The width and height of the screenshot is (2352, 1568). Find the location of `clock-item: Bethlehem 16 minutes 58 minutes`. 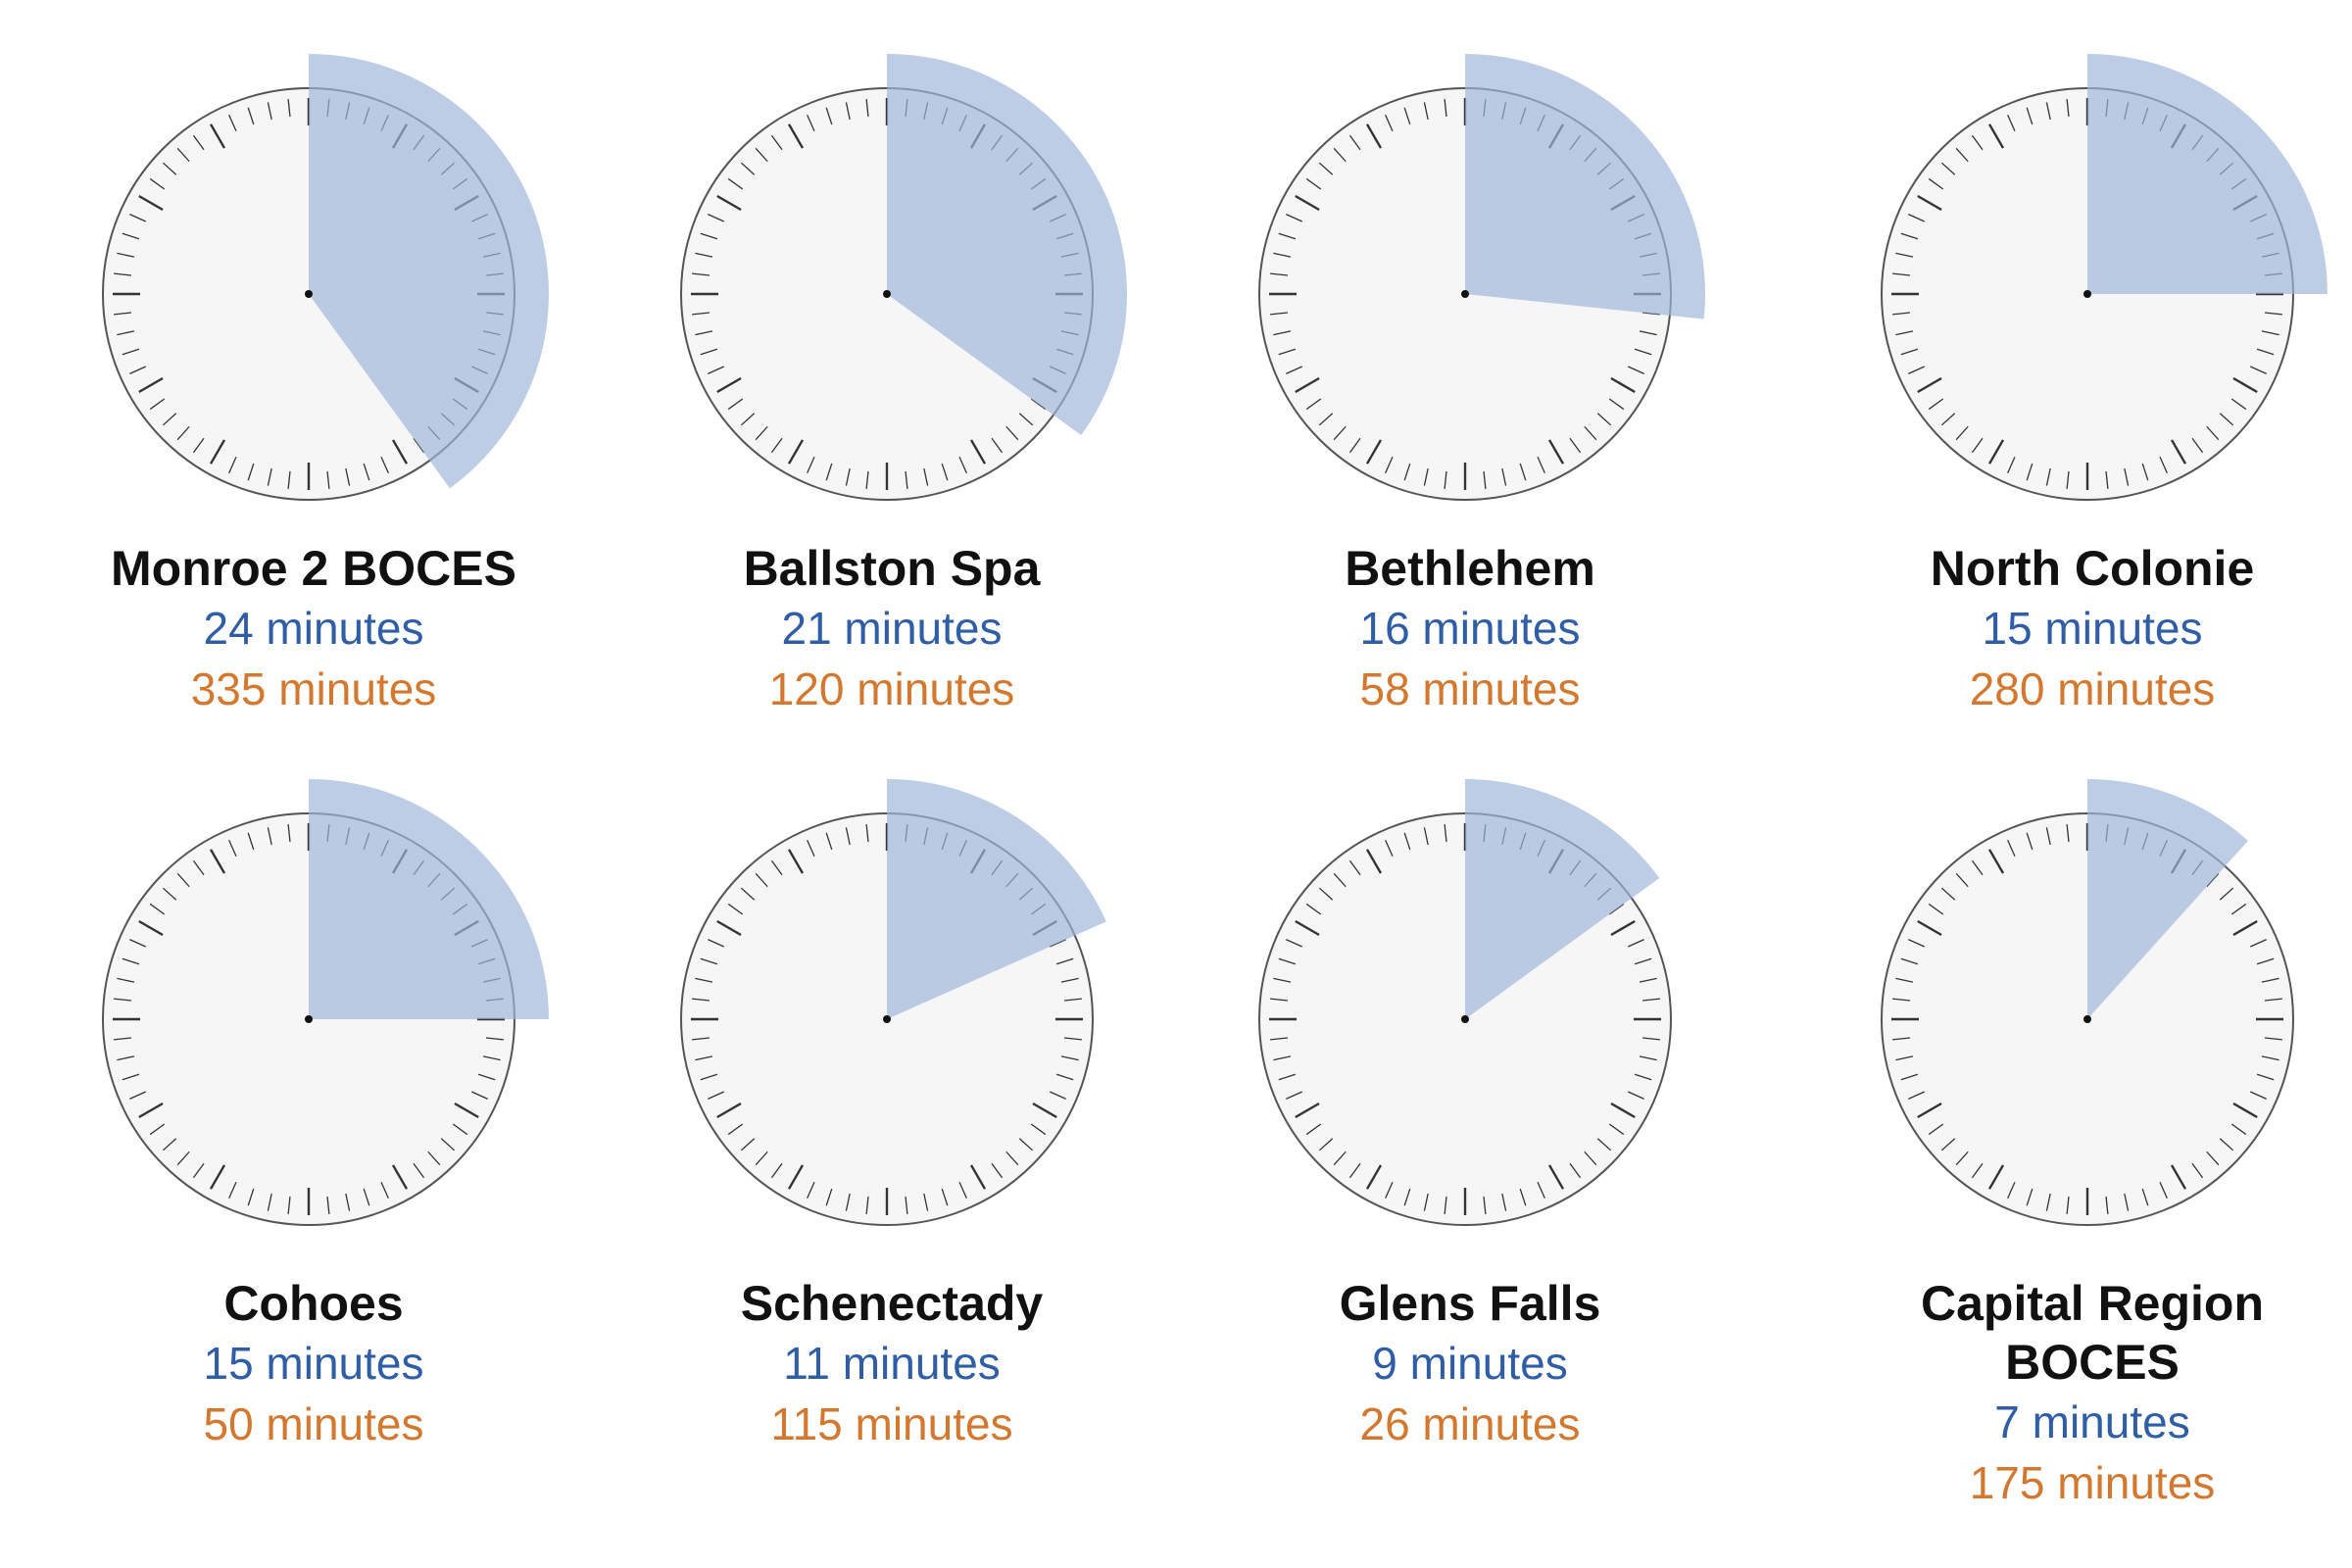

clock-item: Bethlehem 16 minutes 58 minutes is located at coordinates (1470, 411).